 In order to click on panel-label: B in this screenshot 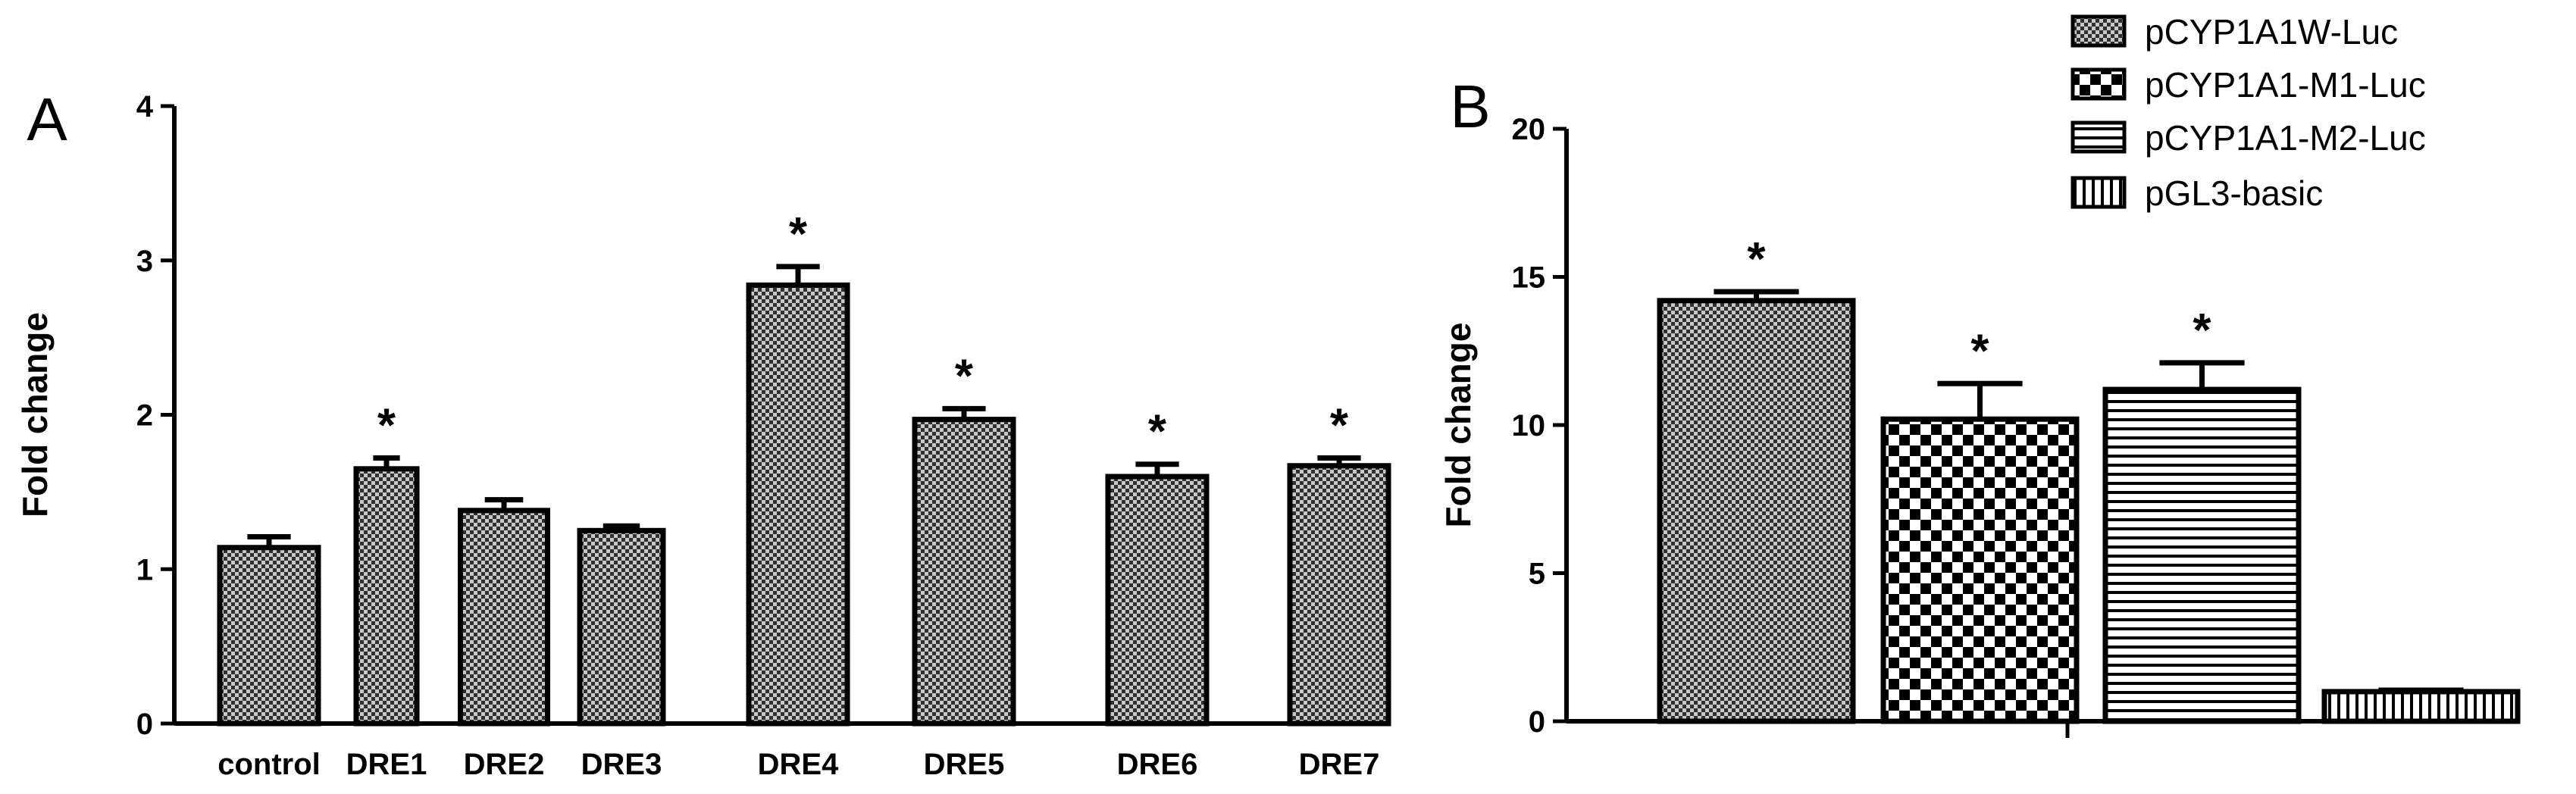, I will do `click(1470, 106)`.